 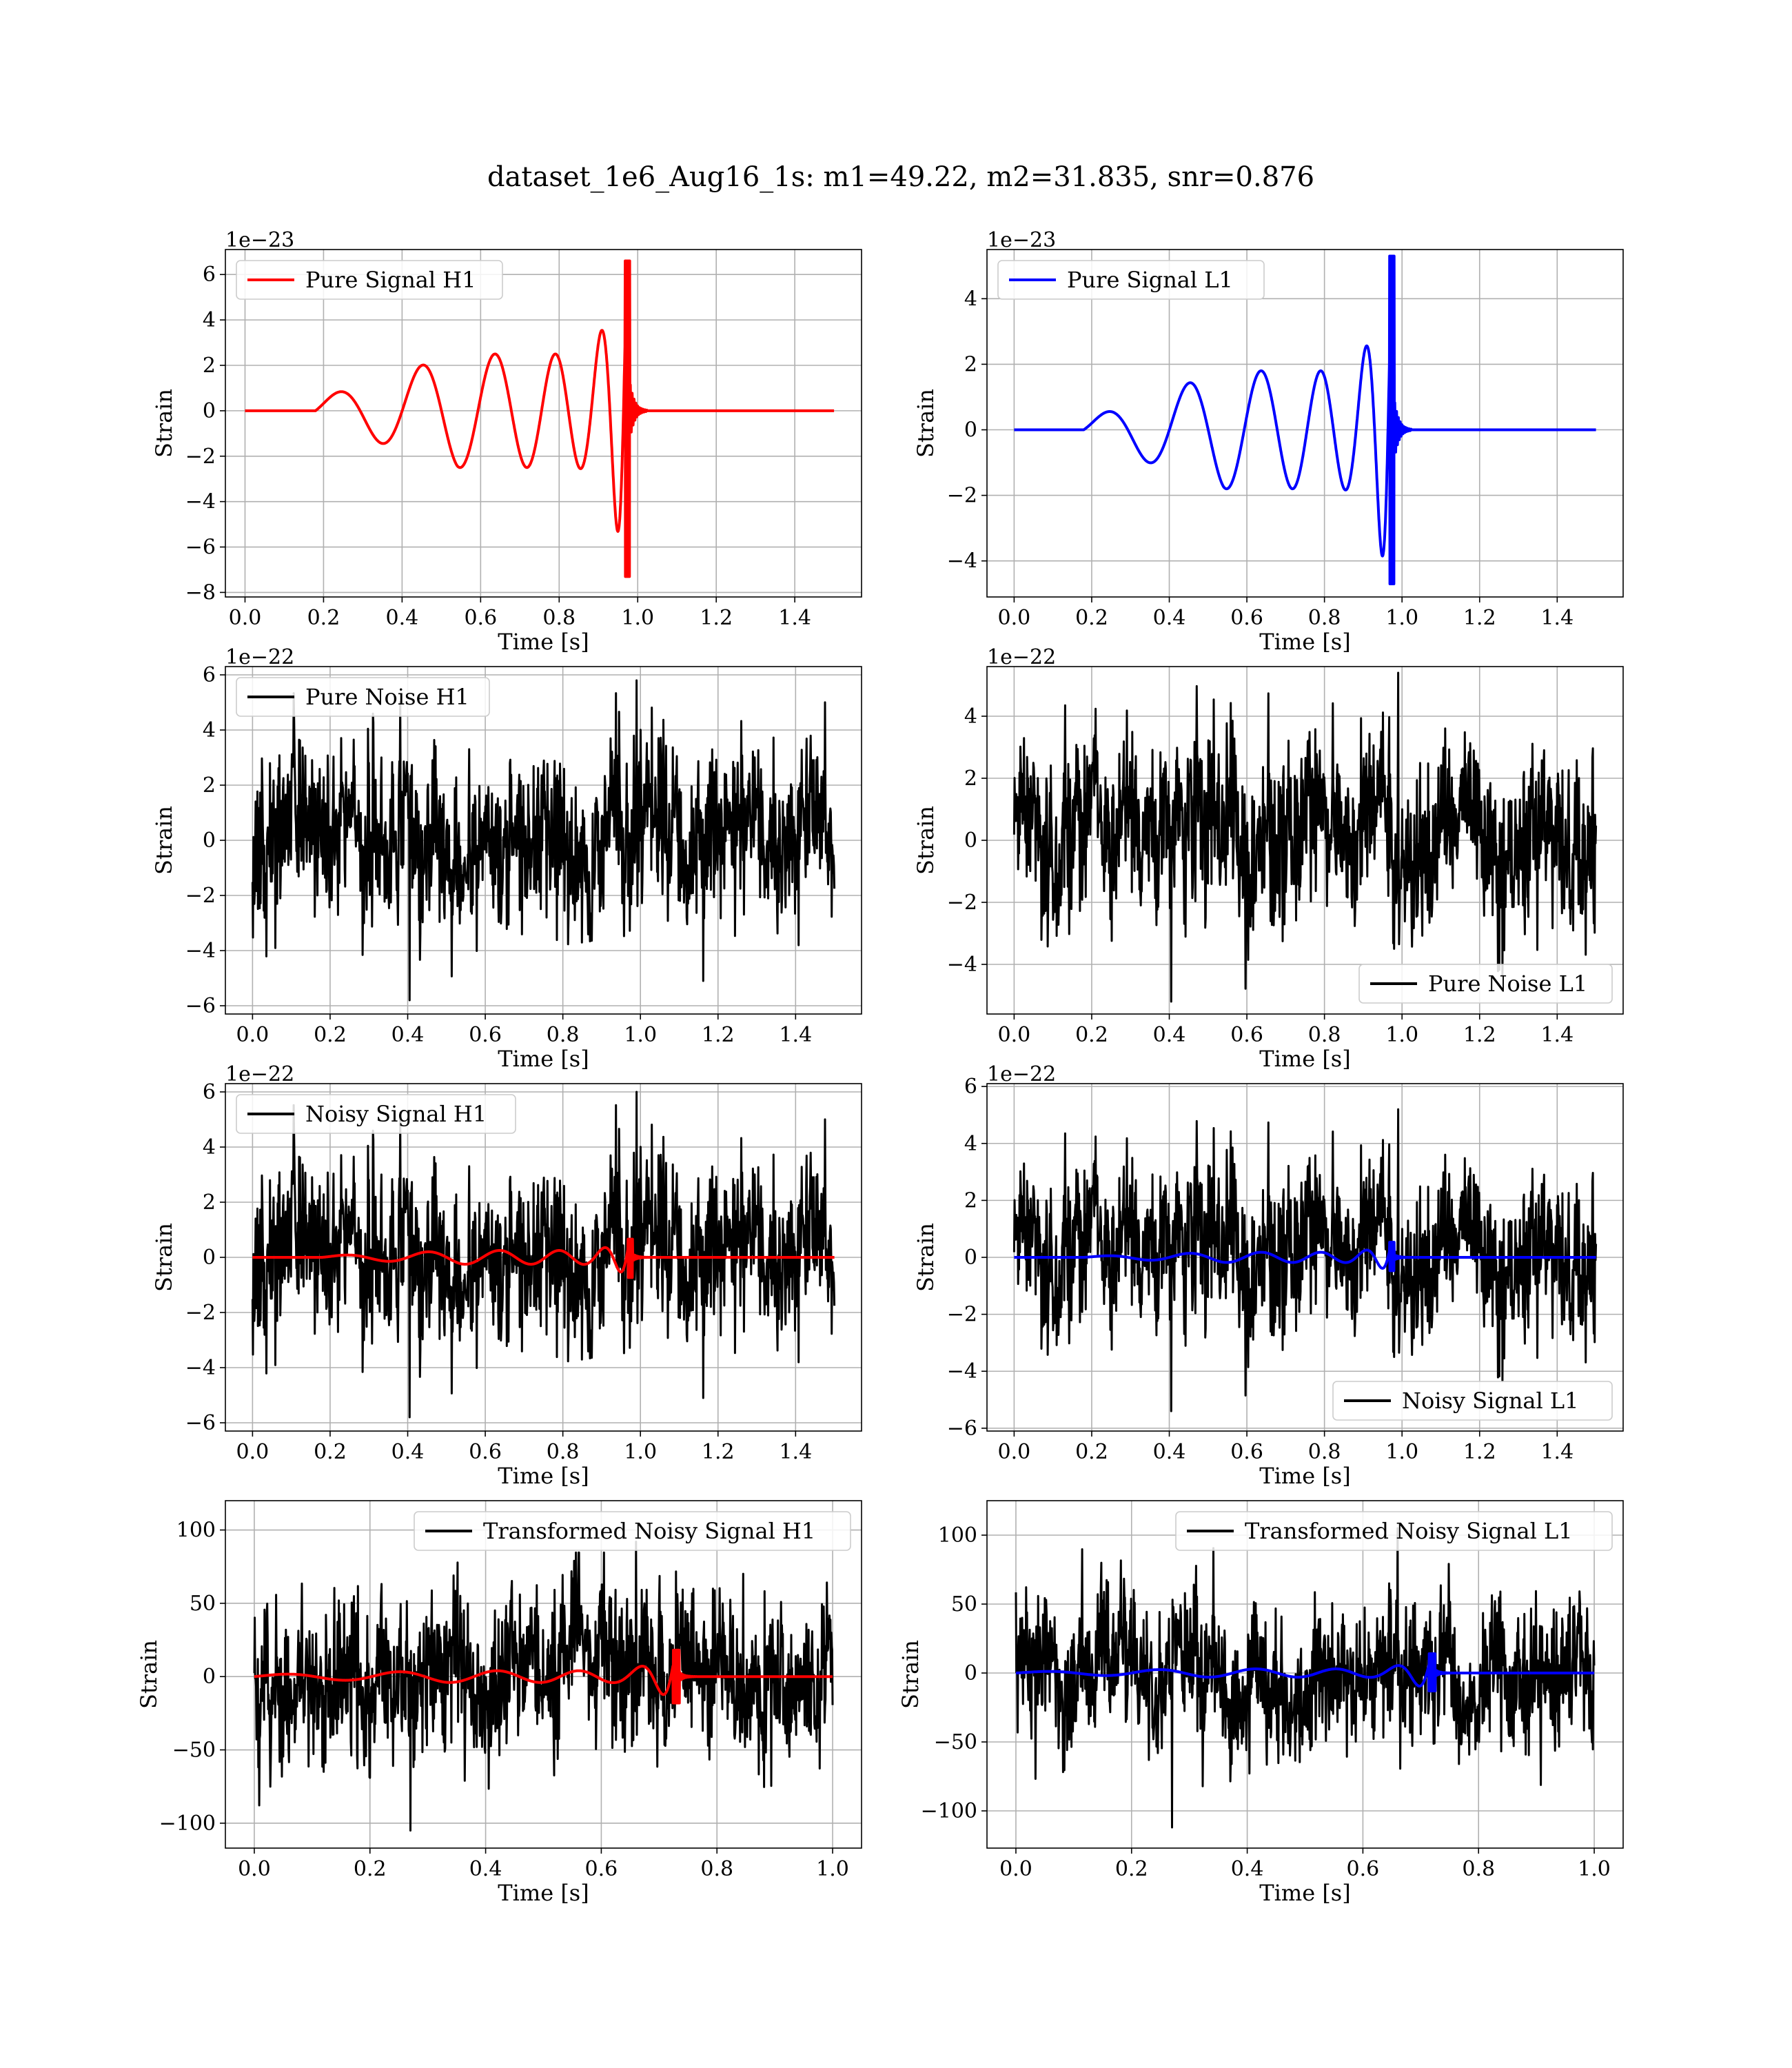 What do you see at coordinates (200, 592) in the screenshot?
I see `y-tick-label: −8` at bounding box center [200, 592].